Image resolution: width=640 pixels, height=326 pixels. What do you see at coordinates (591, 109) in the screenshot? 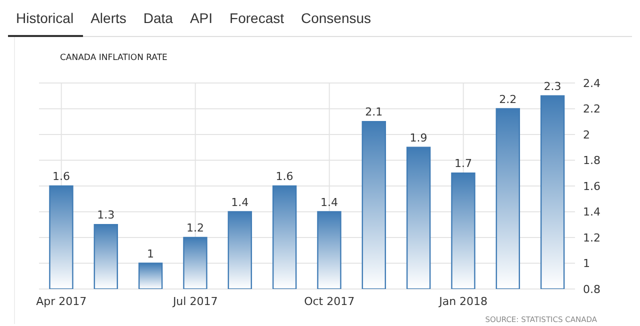
I see `y-tick-label: 2.2` at bounding box center [591, 109].